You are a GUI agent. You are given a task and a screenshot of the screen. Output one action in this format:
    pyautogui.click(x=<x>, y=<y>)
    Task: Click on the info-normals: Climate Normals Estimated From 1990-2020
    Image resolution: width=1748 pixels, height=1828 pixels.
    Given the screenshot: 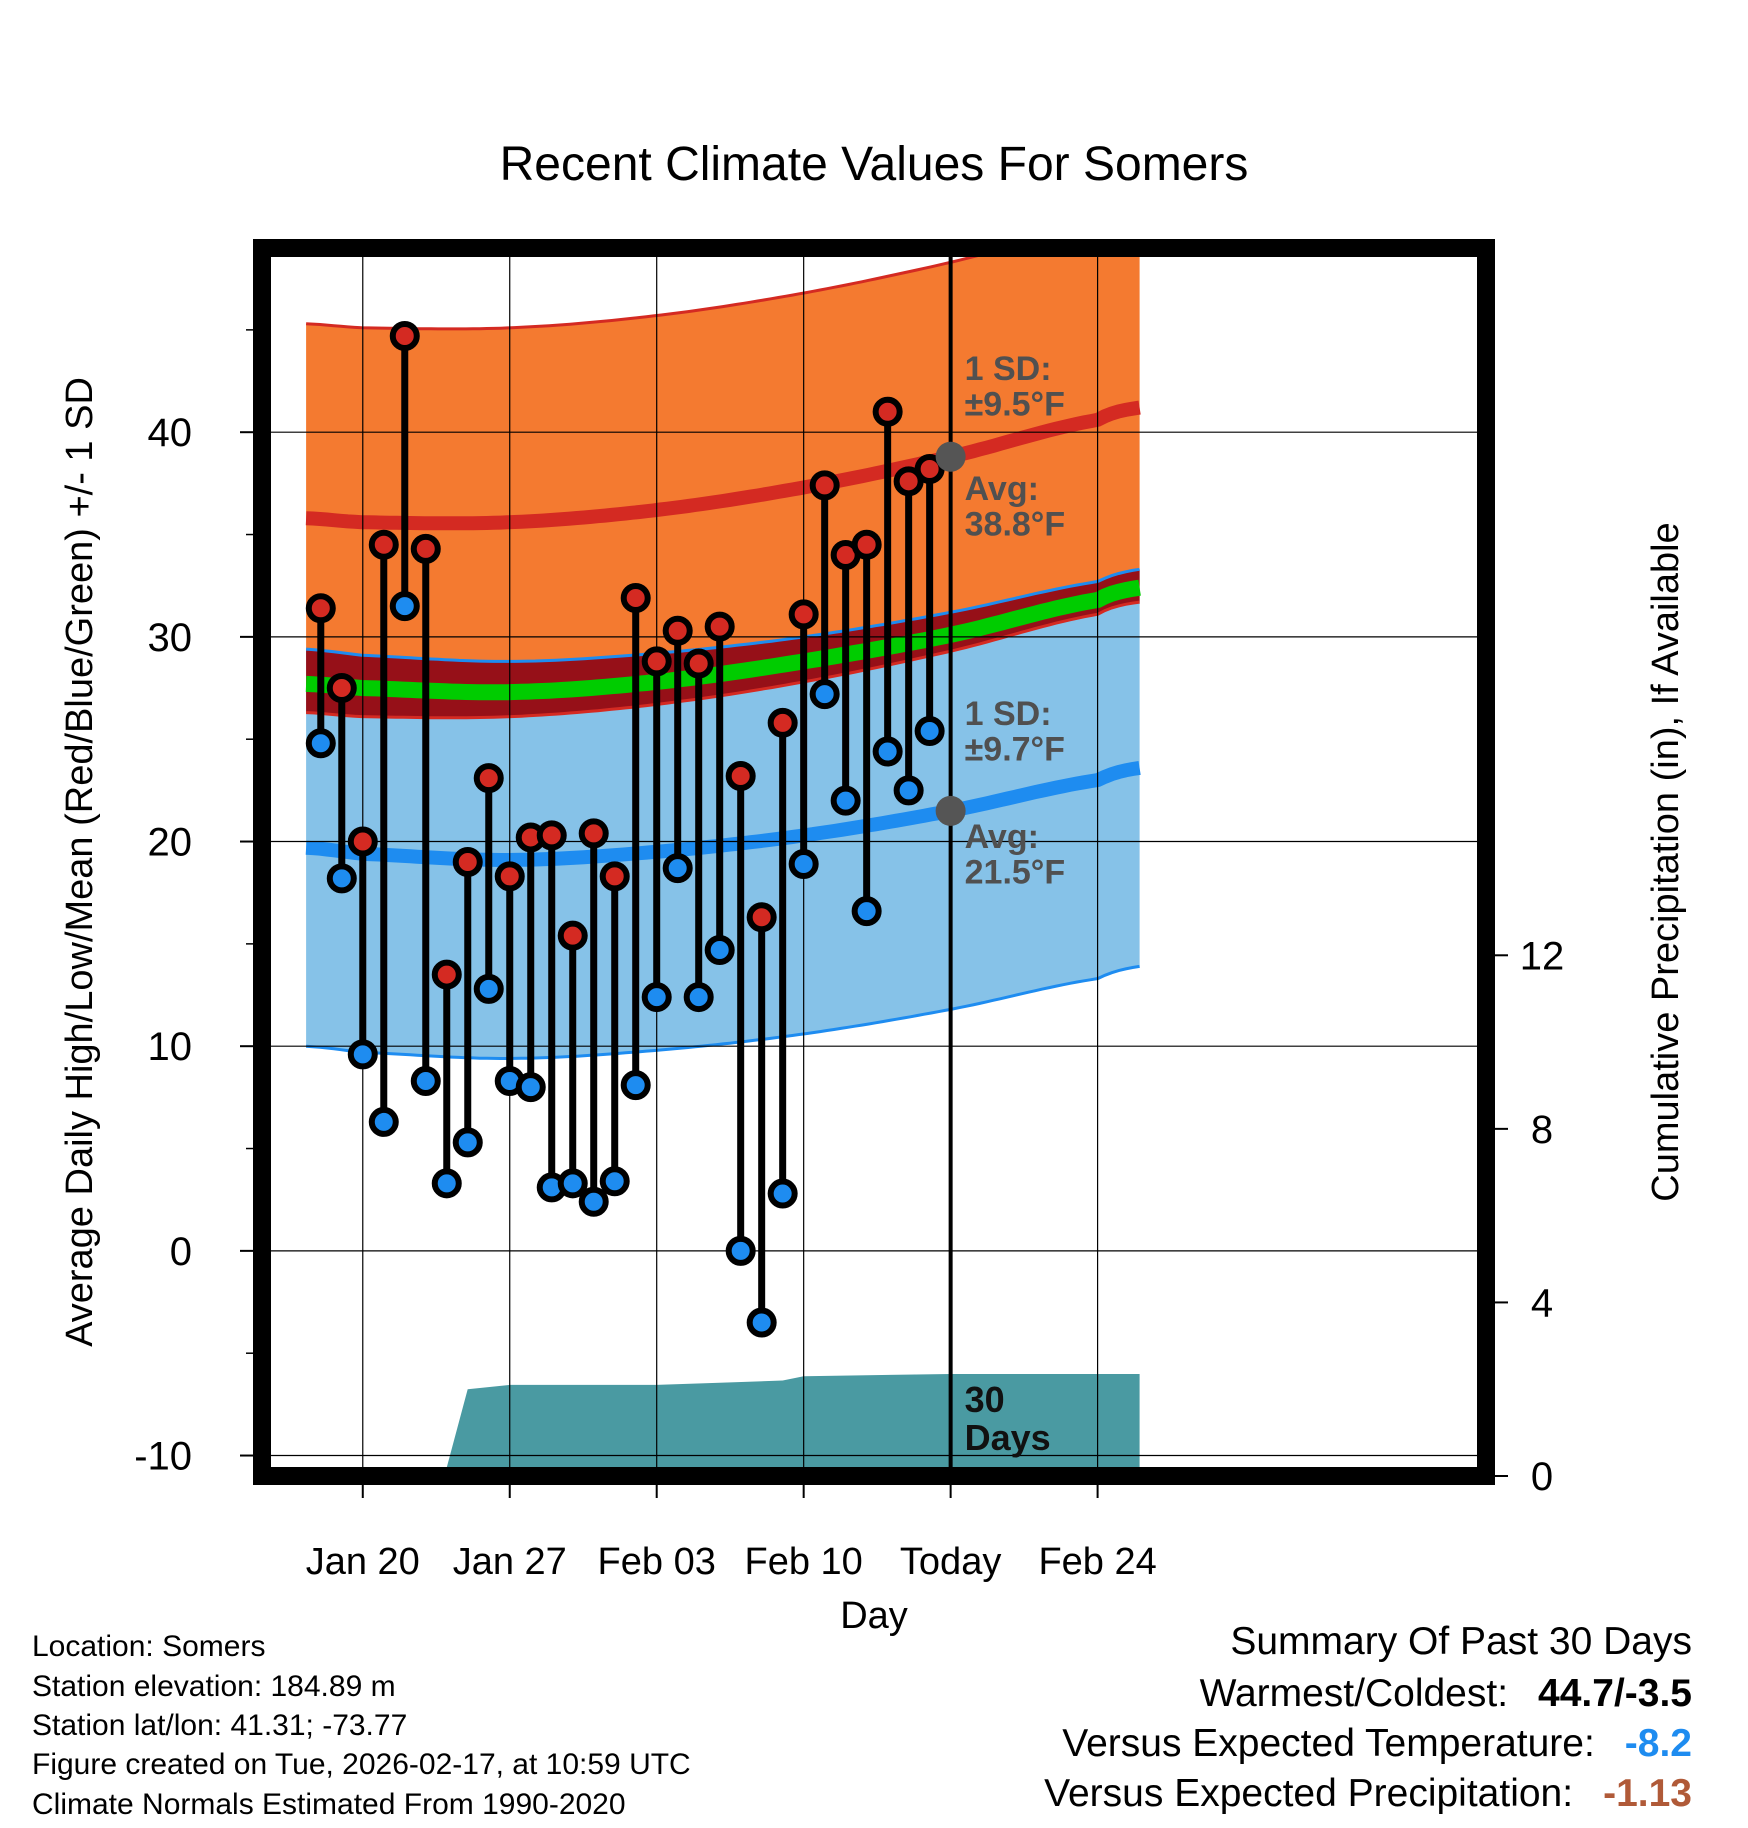 What is the action you would take?
    pyautogui.click(x=329, y=1804)
    